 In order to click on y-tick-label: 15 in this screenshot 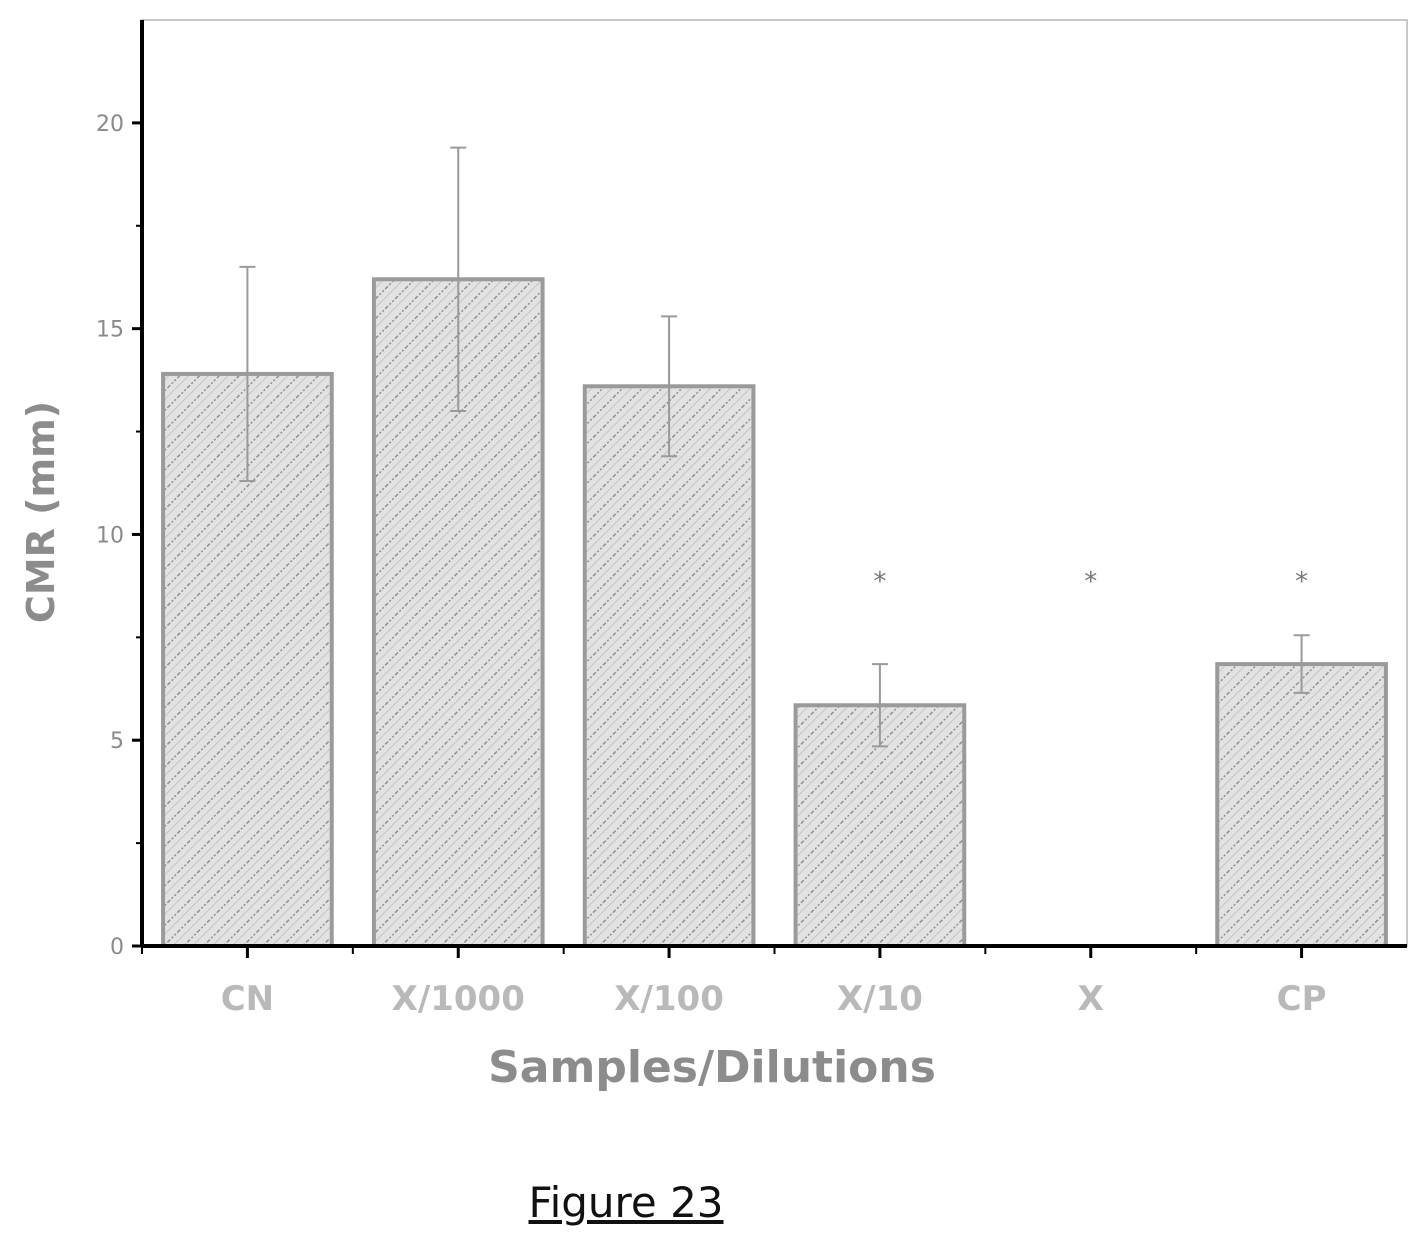, I will do `click(110, 330)`.